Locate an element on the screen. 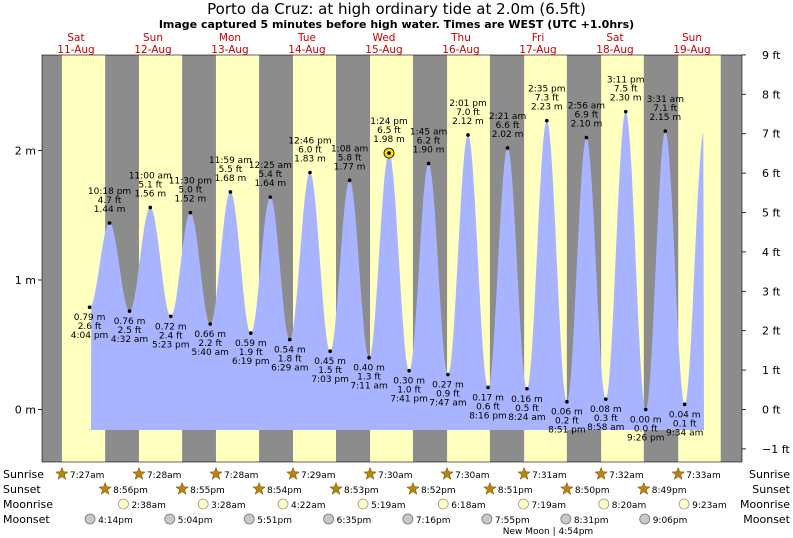 The image size is (793, 538). tide-ft-label: 5.4 ft is located at coordinates (270, 175).